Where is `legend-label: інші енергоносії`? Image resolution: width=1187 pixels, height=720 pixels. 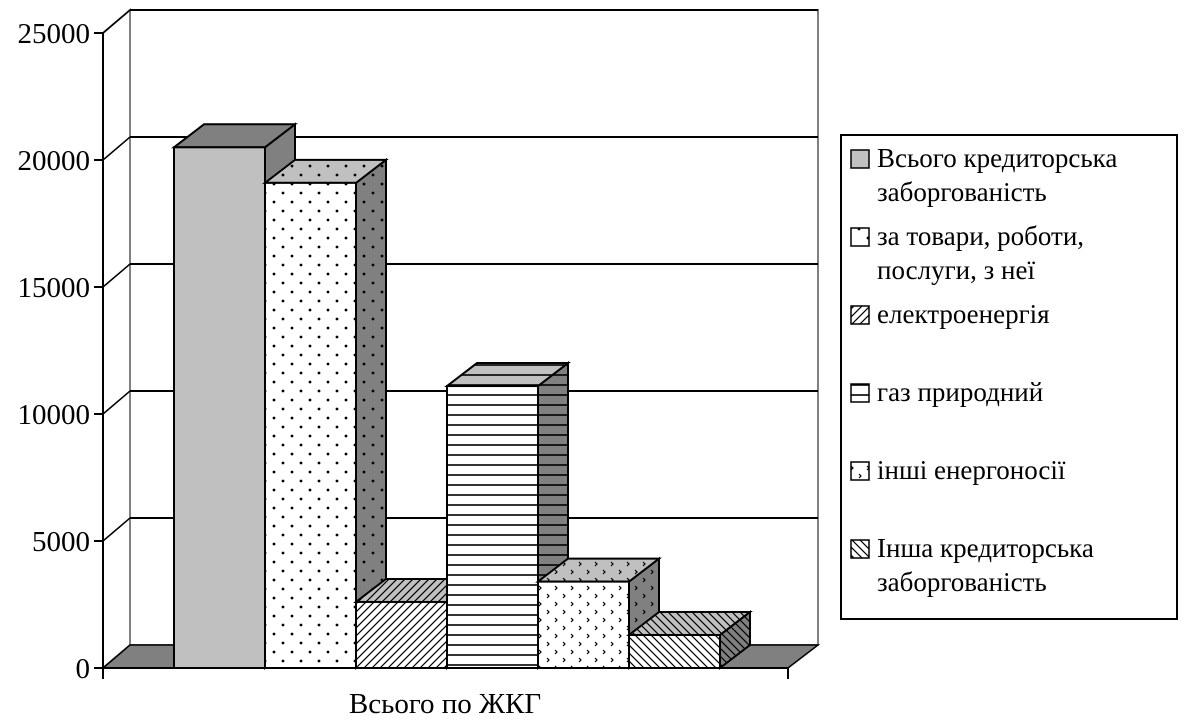 legend-label: інші енергоносії is located at coordinates (971, 470).